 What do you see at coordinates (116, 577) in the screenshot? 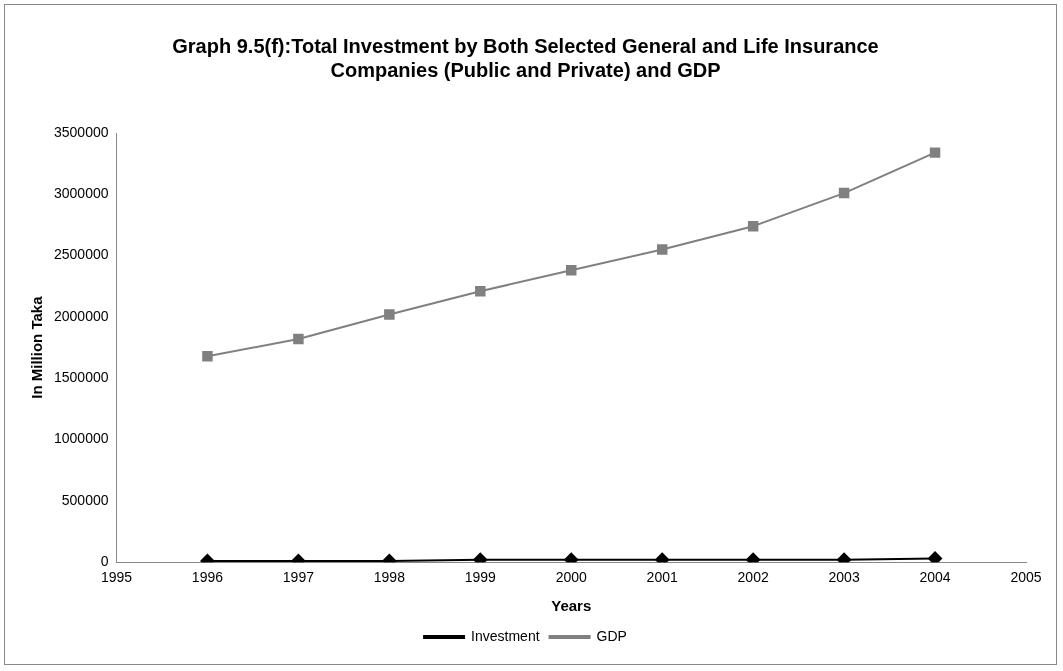
I see `x-tick-label: 1995` at bounding box center [116, 577].